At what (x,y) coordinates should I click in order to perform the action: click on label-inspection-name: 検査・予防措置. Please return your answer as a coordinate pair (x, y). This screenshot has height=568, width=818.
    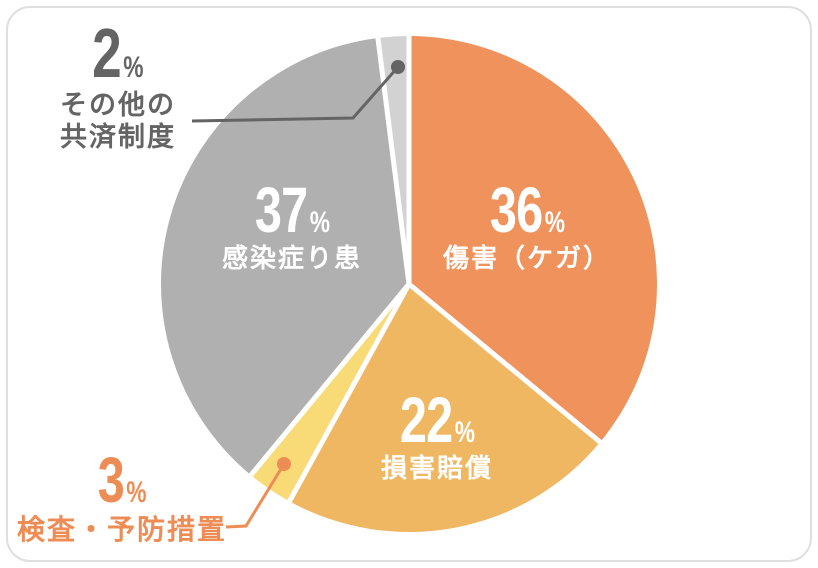
    Looking at the image, I should click on (122, 529).